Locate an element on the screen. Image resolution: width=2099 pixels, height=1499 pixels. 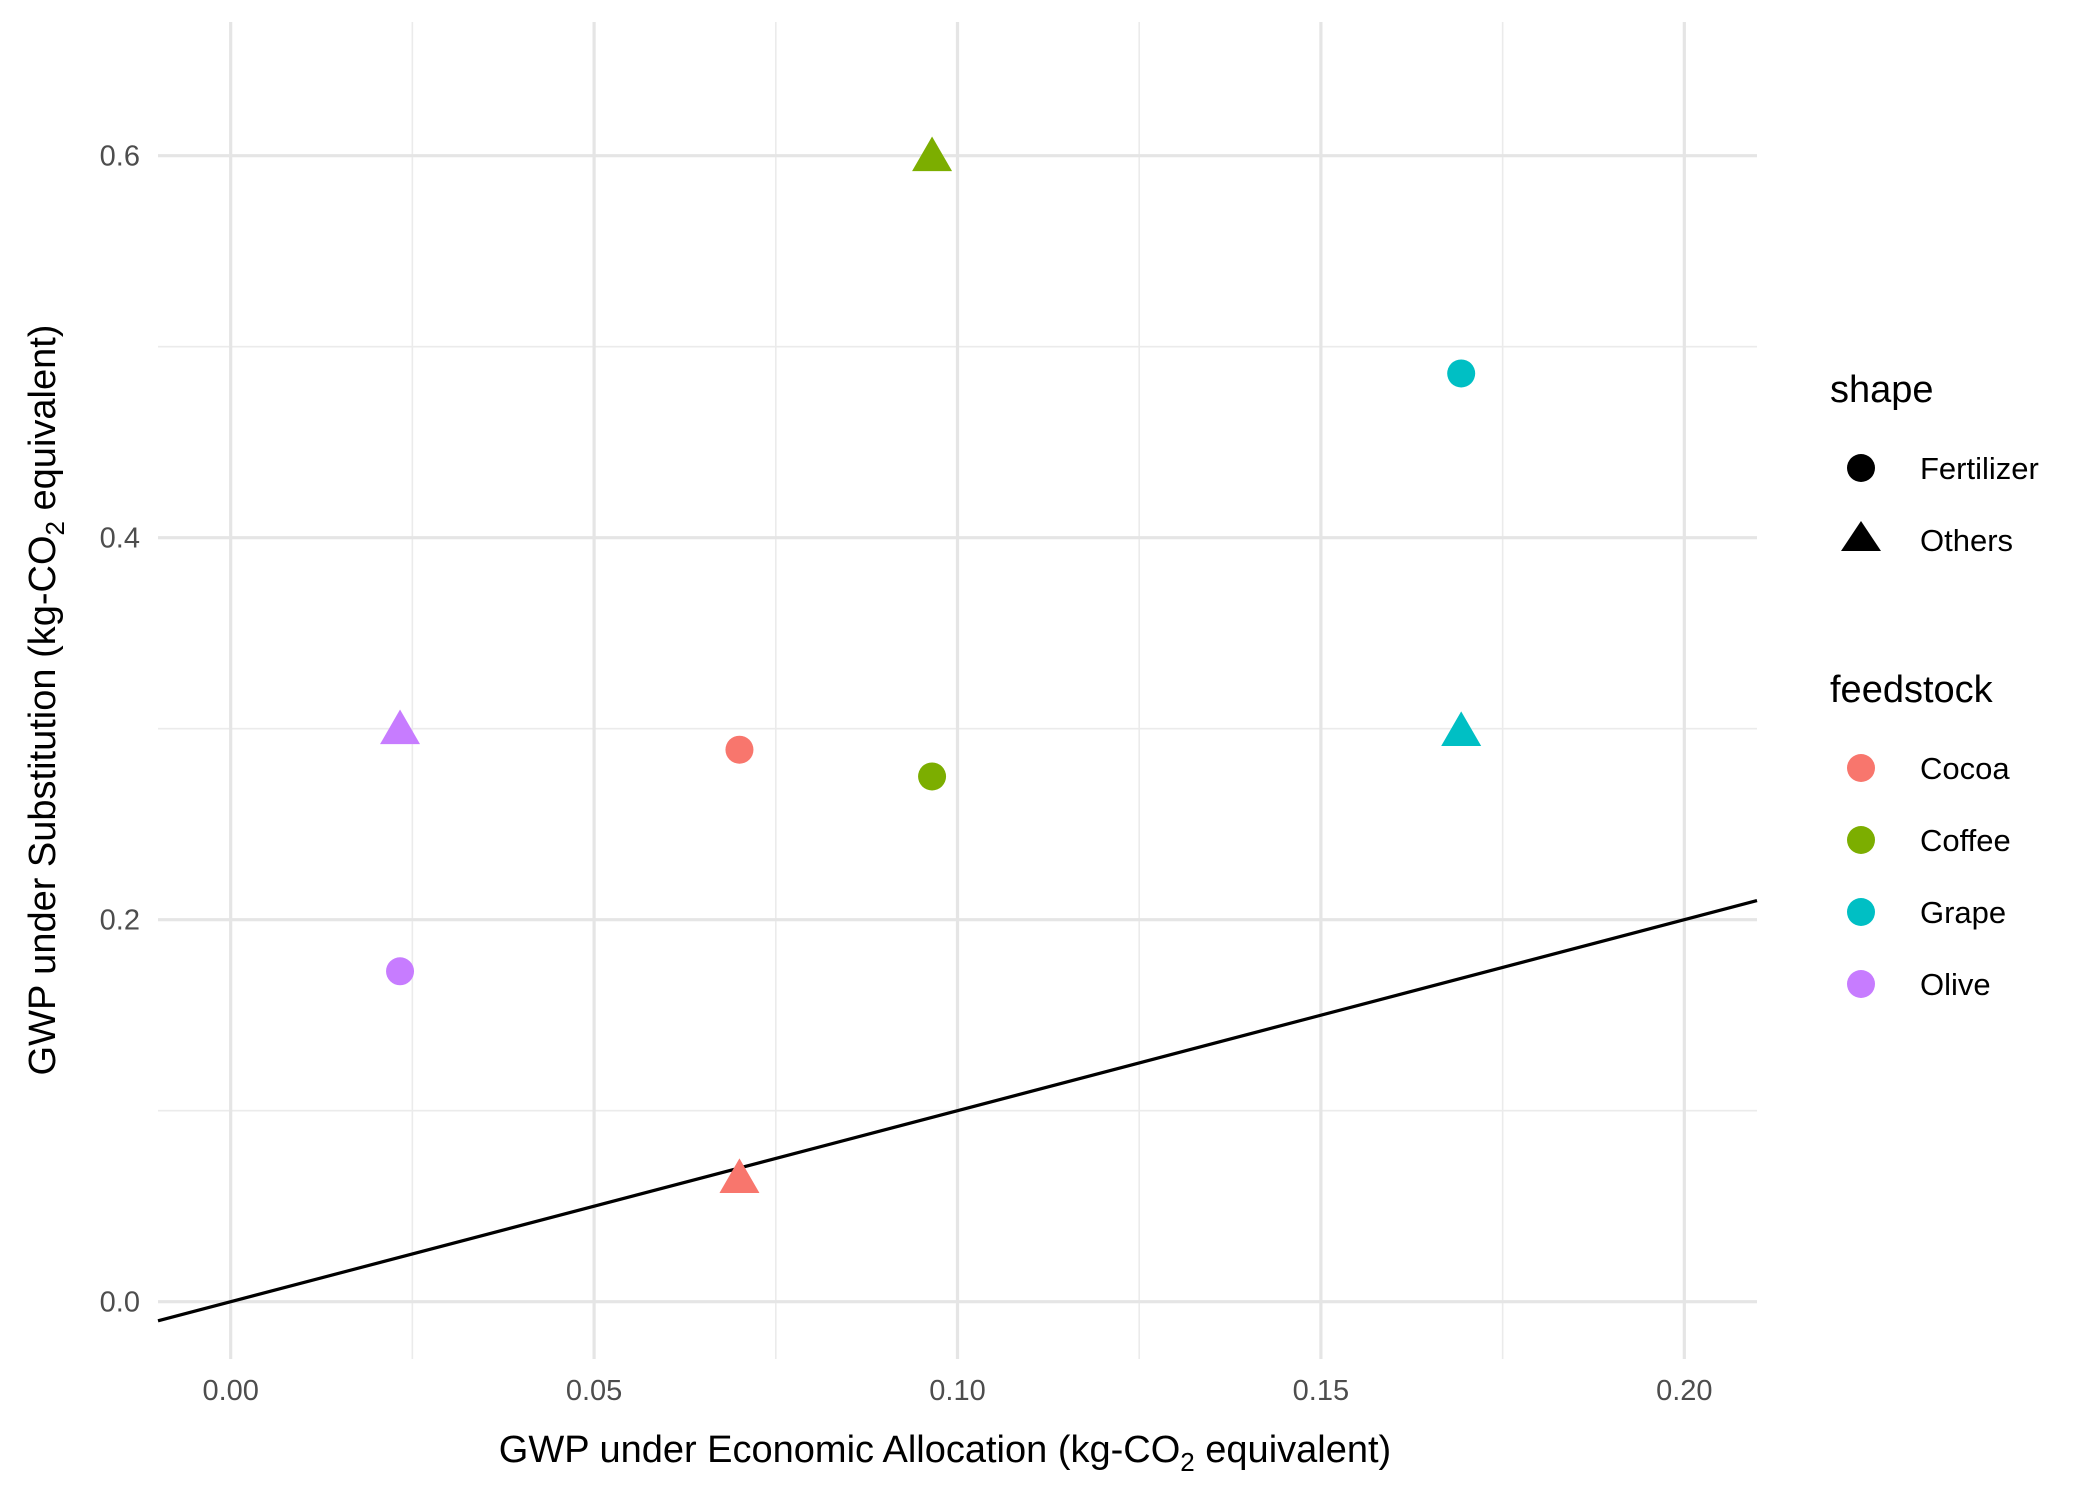
y-tick-label: 0.0 is located at coordinates (120, 1303).